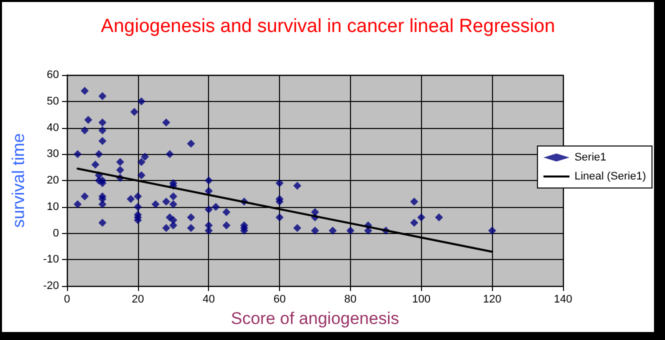 Image resolution: width=665 pixels, height=340 pixels. I want to click on y-tick-label: 50, so click(52, 101).